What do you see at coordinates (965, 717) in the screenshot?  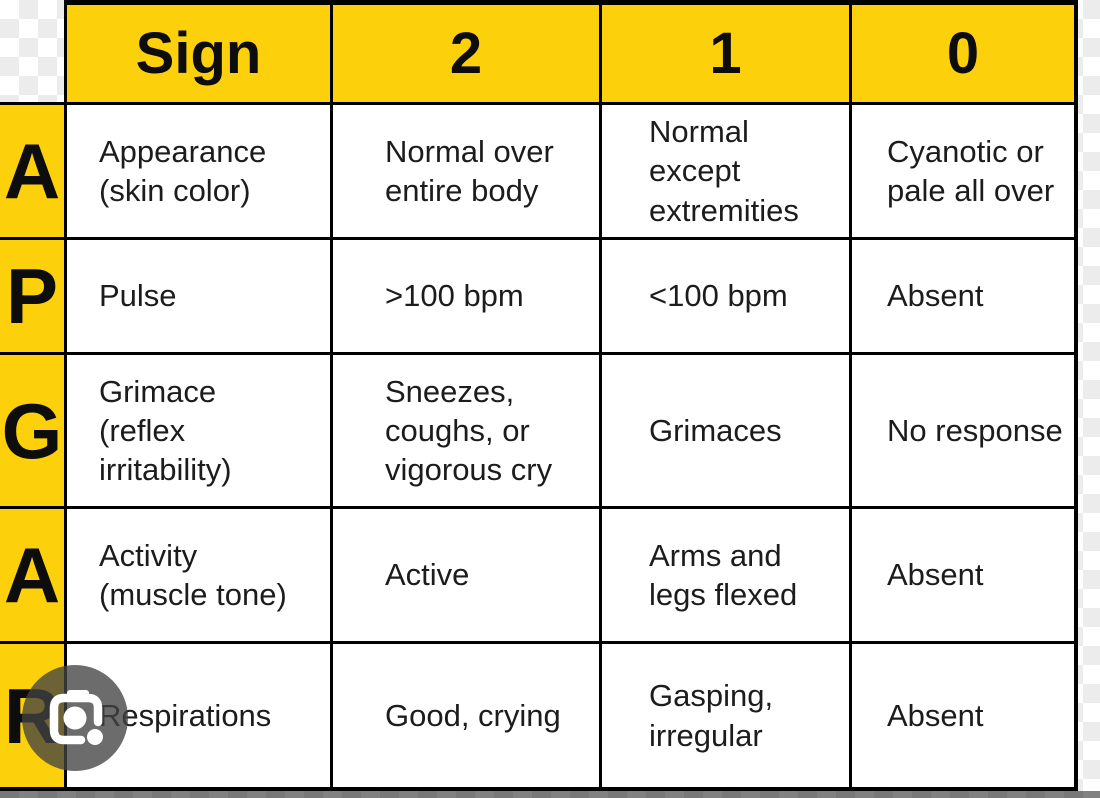 I see `cell-respirations-score0: Absent` at bounding box center [965, 717].